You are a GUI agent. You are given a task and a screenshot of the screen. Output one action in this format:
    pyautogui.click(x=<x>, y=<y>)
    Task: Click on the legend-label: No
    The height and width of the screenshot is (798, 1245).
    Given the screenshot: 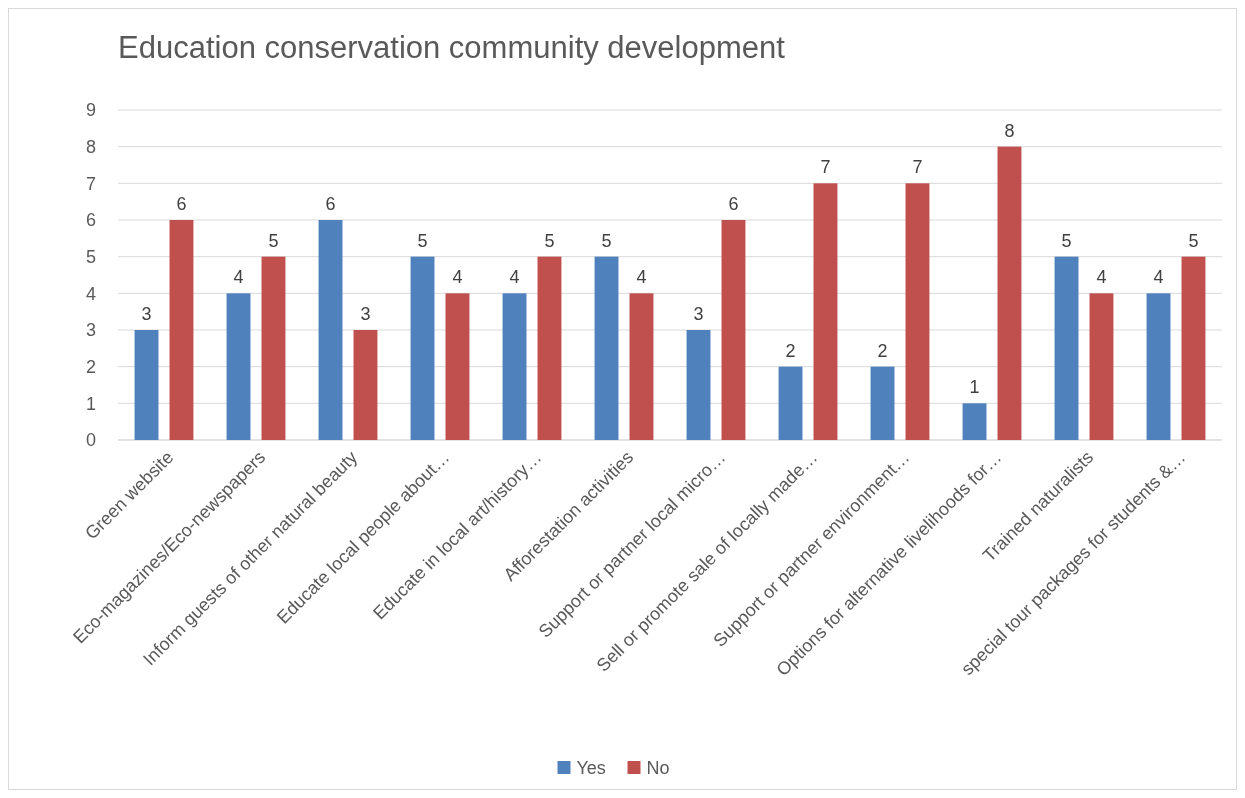 What is the action you would take?
    pyautogui.click(x=658, y=768)
    